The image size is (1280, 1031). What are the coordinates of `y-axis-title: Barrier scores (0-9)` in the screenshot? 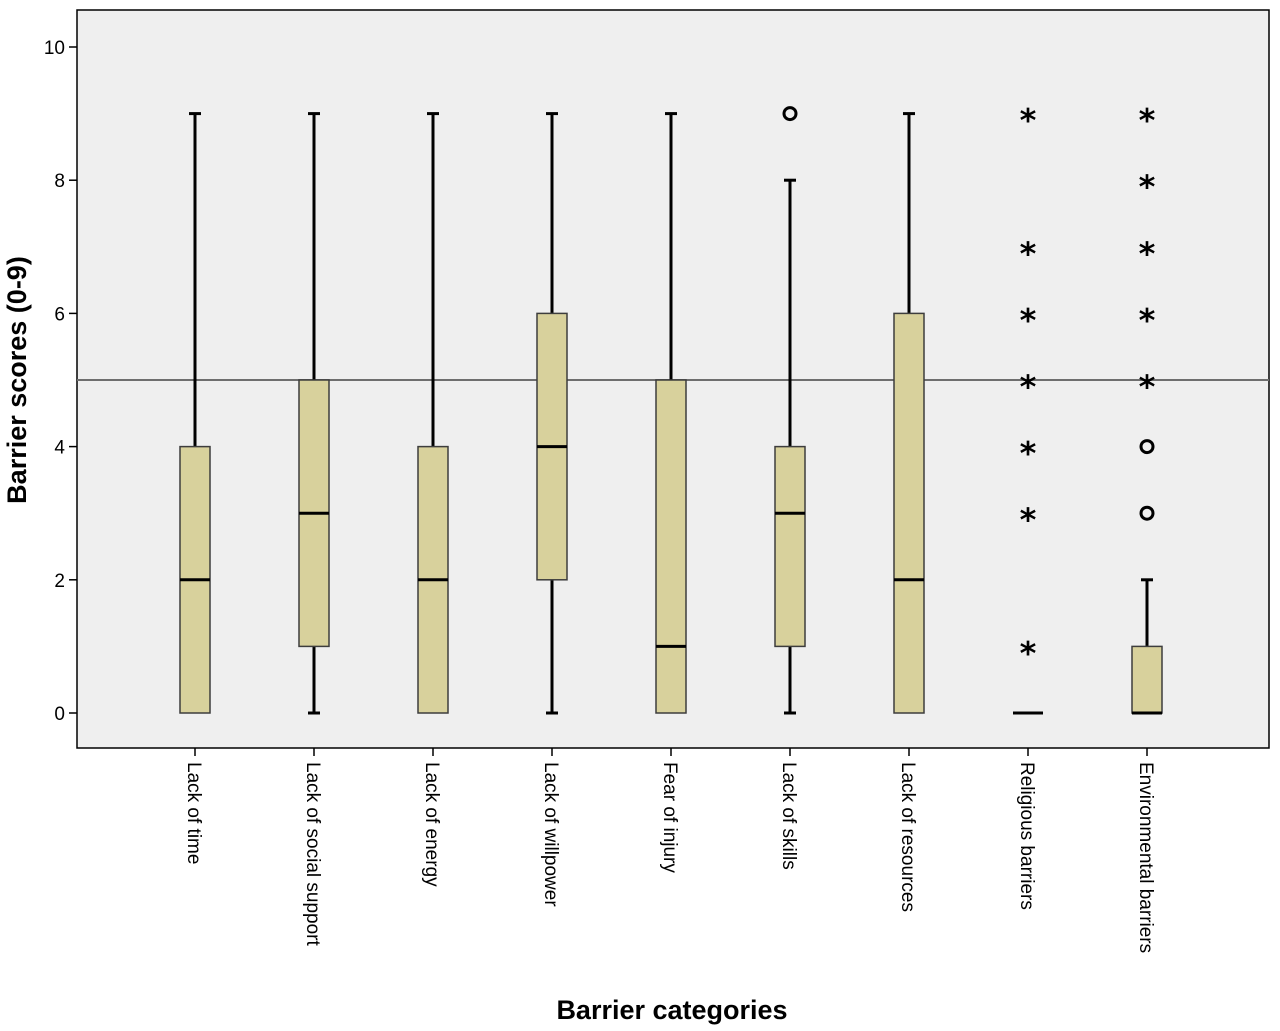 It's located at (17, 380).